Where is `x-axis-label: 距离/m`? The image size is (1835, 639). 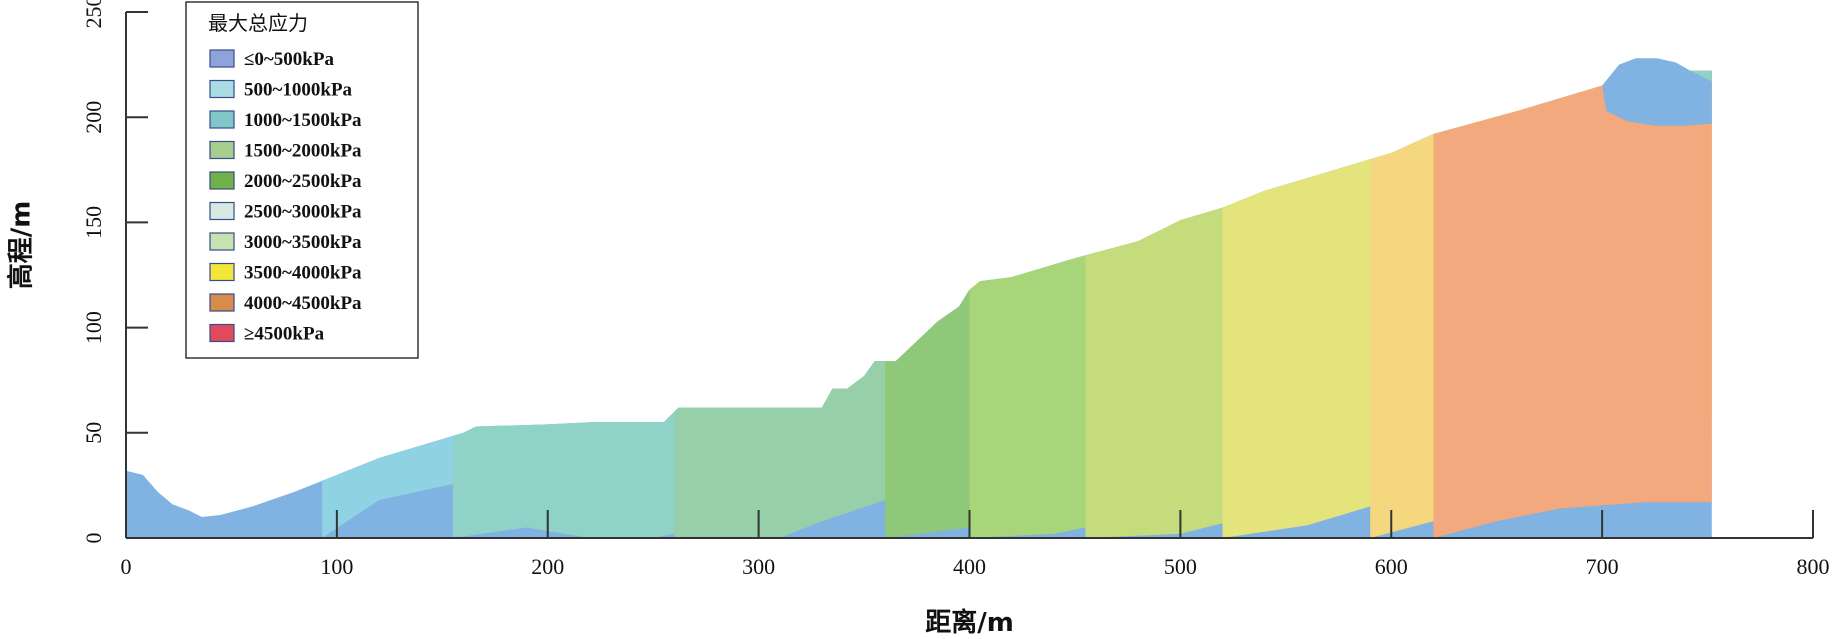
x-axis-label: 距离/m is located at coordinates (969, 622).